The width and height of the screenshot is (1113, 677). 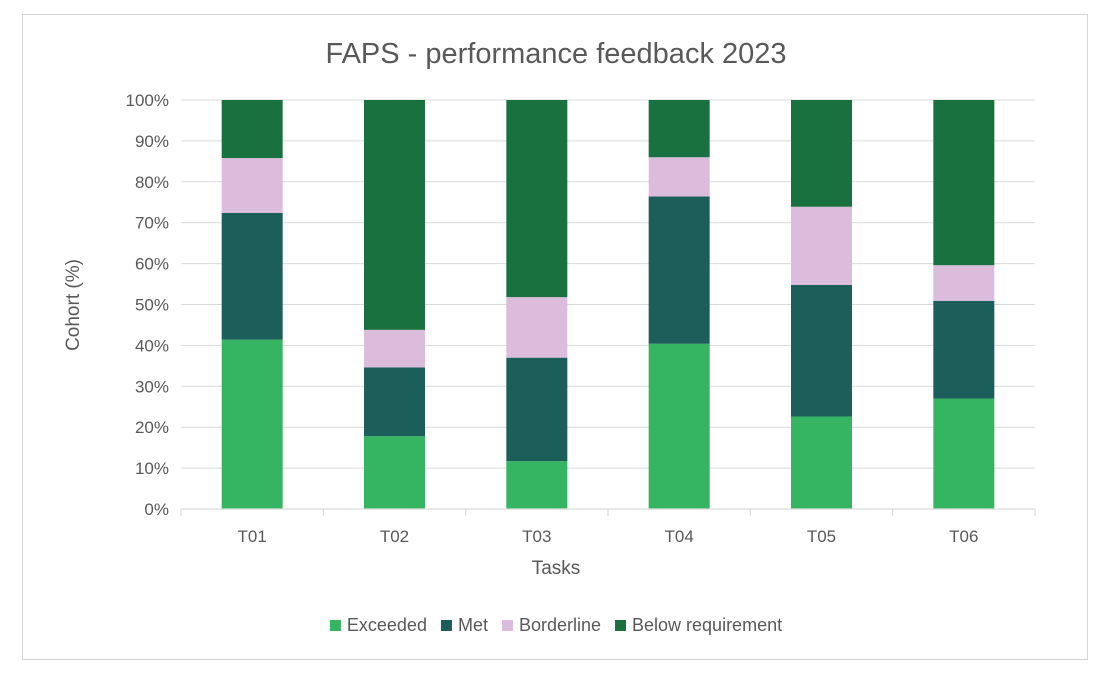 What do you see at coordinates (537, 199) in the screenshot?
I see `bar-segment-below-requirement-t03` at bounding box center [537, 199].